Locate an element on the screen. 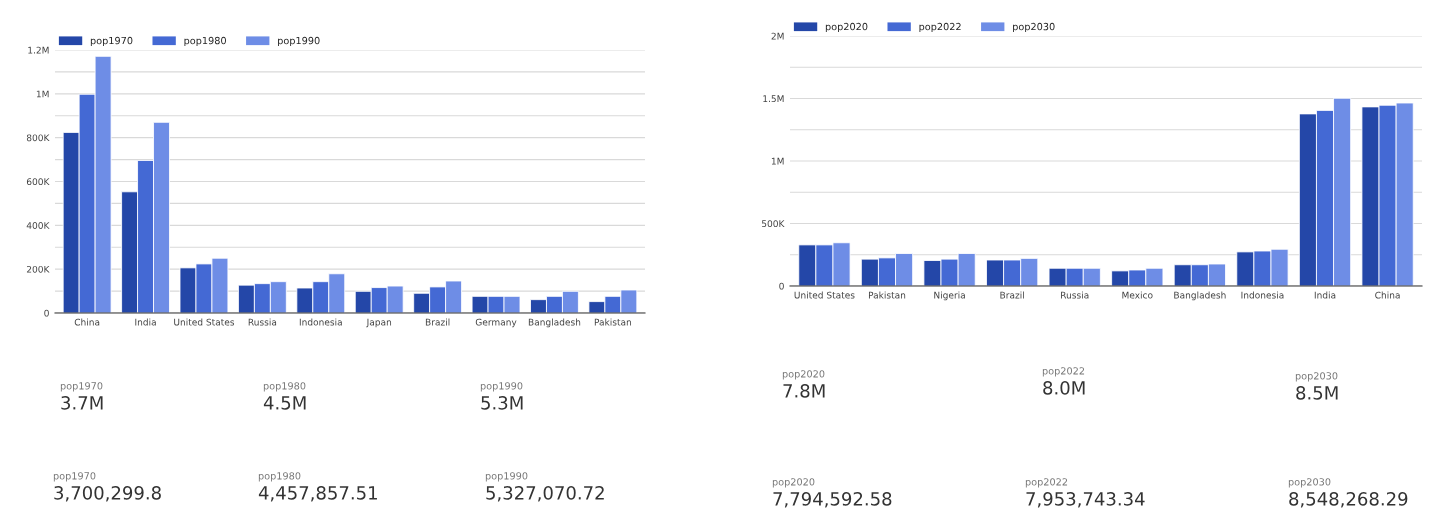  text: 3,700,299.8 is located at coordinates (107, 494).